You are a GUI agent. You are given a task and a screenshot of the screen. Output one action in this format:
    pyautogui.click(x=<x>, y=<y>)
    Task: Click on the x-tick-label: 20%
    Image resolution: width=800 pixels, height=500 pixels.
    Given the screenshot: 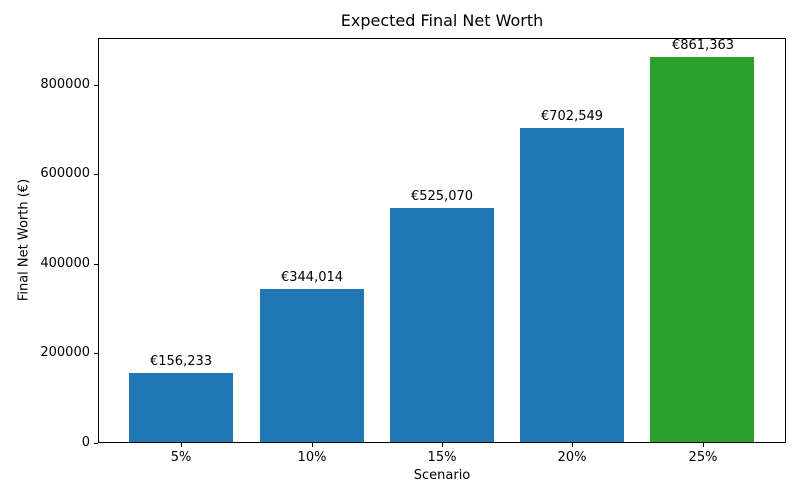 What is the action you would take?
    pyautogui.click(x=572, y=457)
    